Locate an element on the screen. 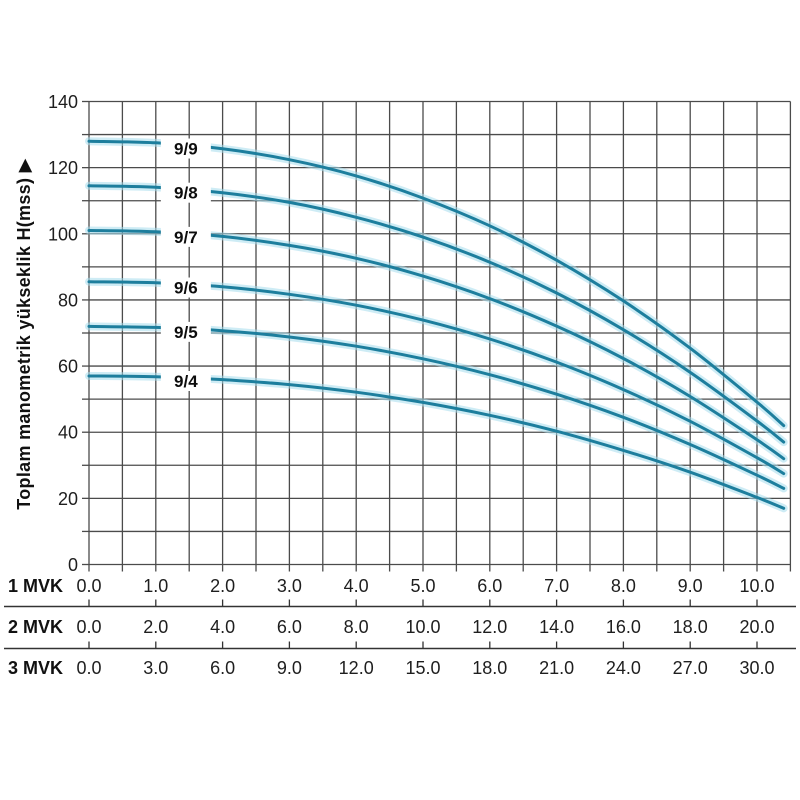 This screenshot has height=800, width=800. y-tick-label: 80 is located at coordinates (68, 300).